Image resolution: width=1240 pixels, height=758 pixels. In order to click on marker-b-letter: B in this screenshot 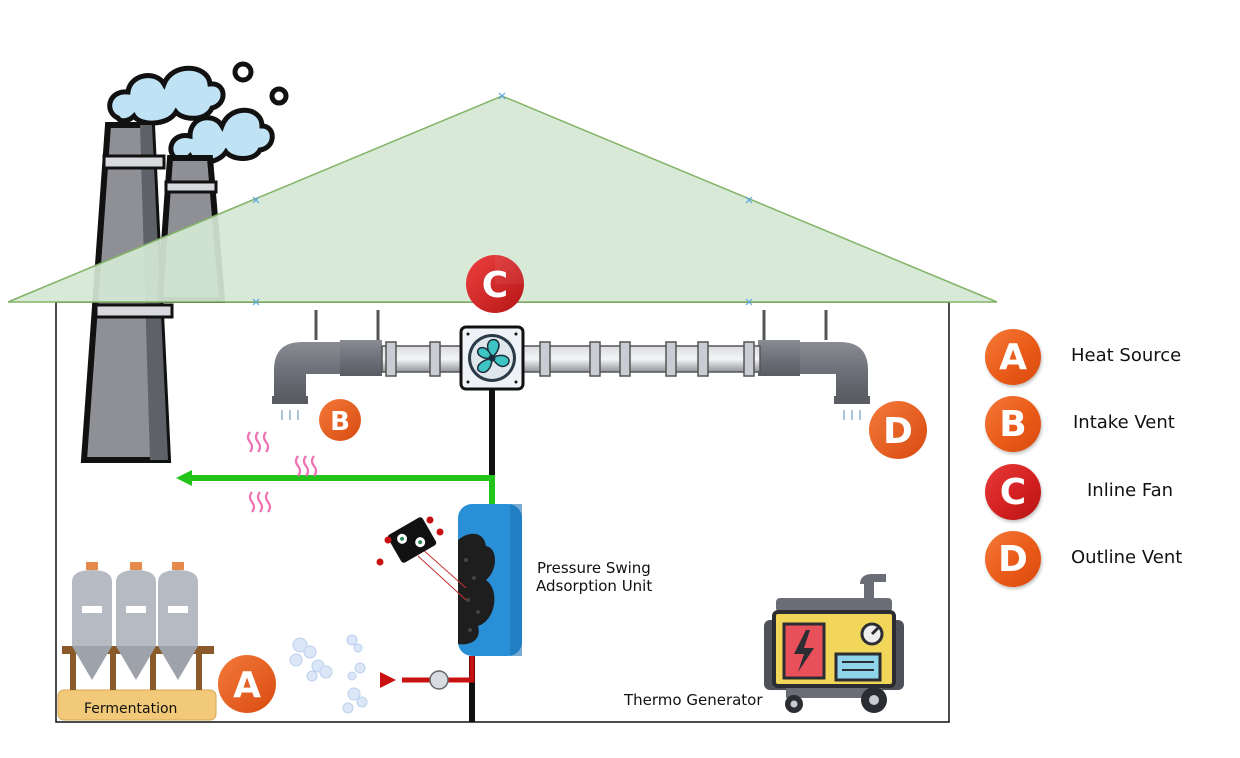, I will do `click(340, 422)`.